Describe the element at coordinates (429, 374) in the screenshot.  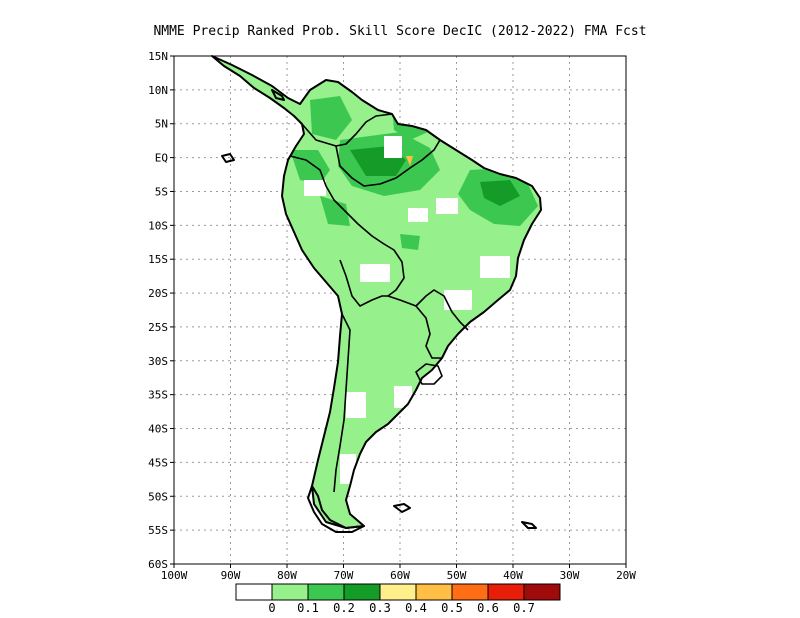
I see `border-uruguay` at that location.